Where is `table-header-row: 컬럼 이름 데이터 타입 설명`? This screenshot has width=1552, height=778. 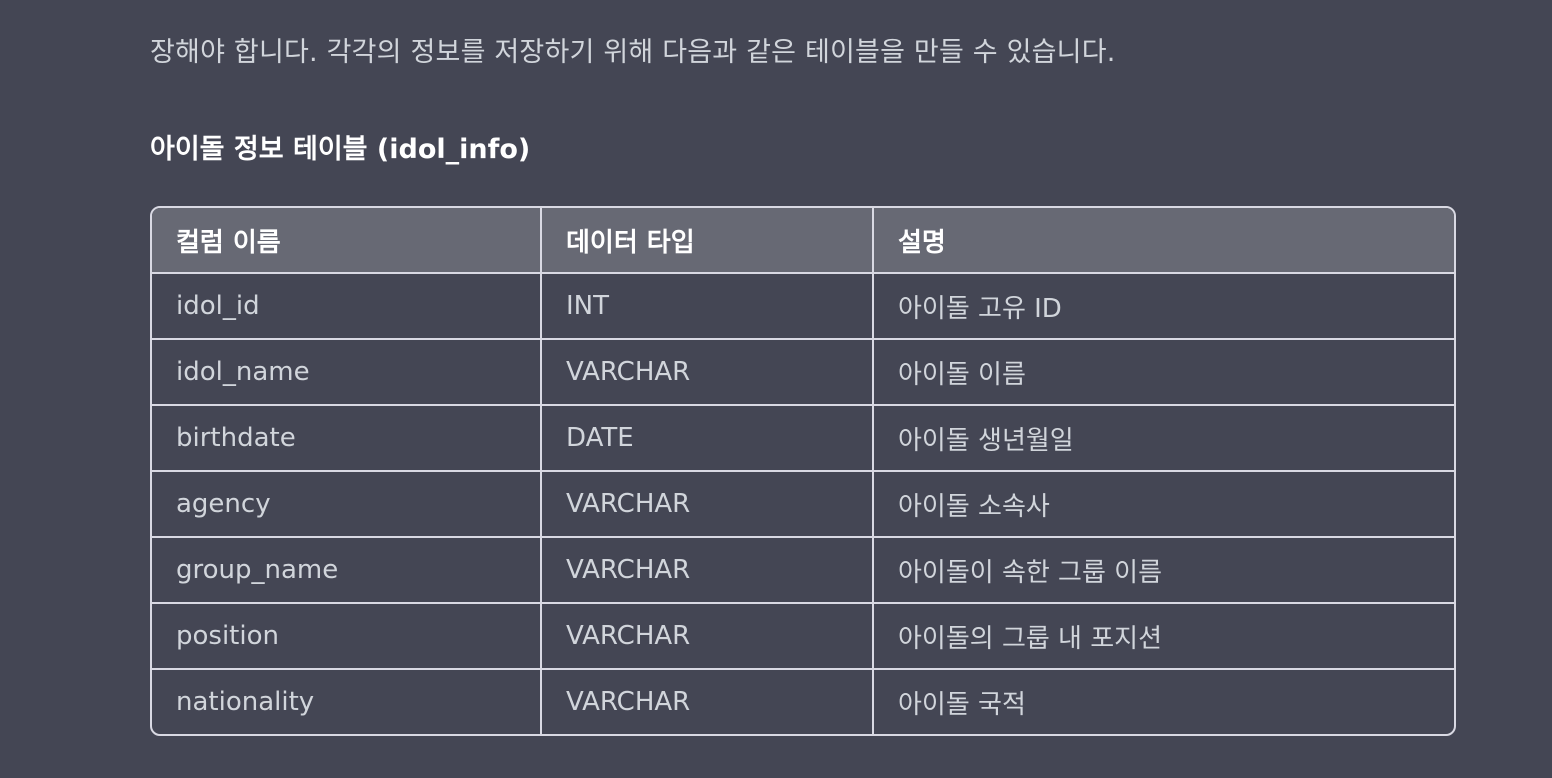 table-header-row: 컬럼 이름 데이터 타입 설명 is located at coordinates (803, 241).